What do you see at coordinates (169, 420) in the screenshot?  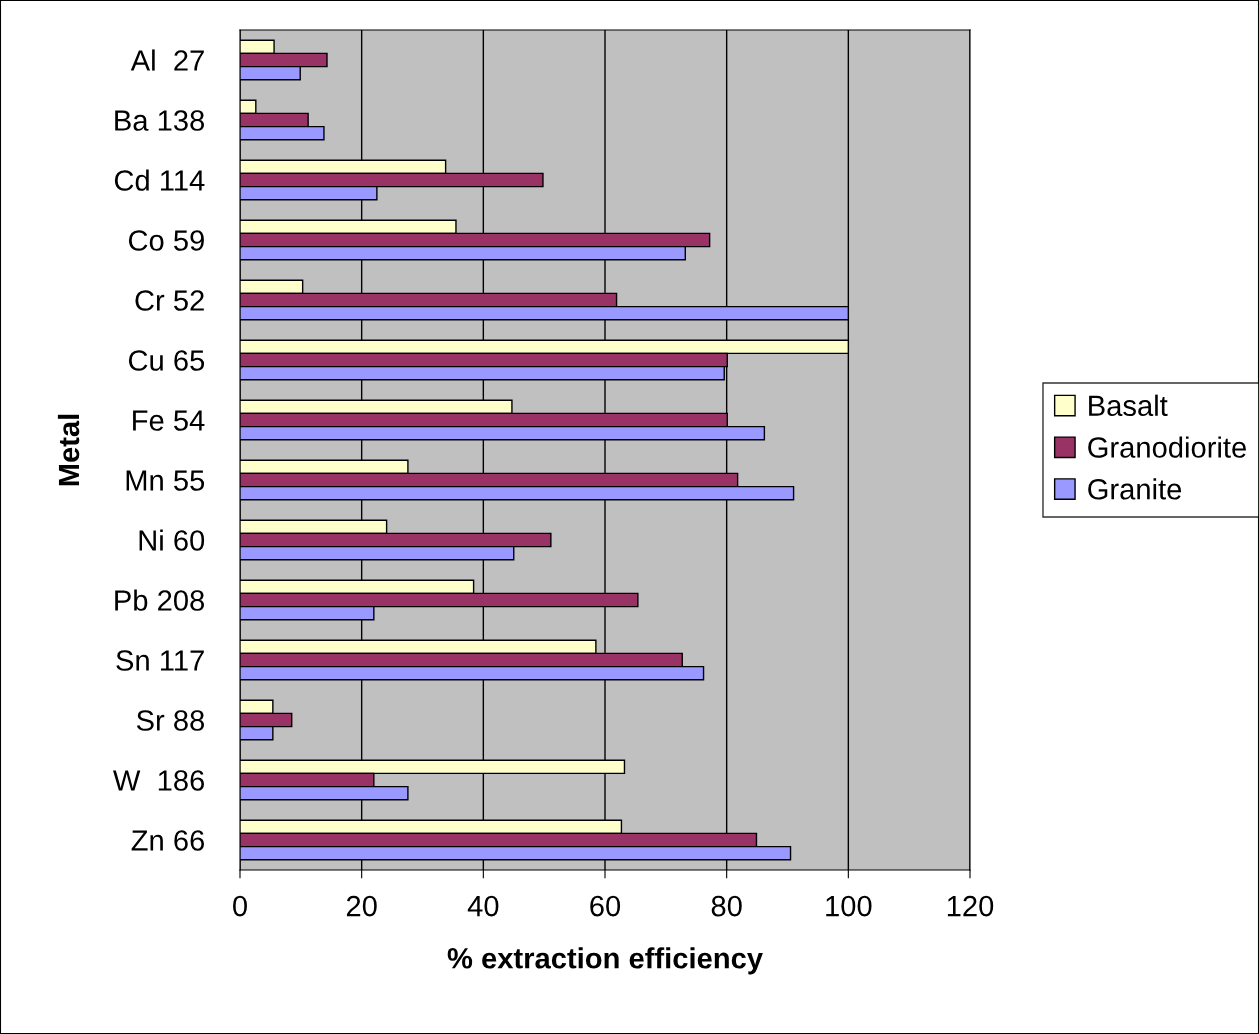 I see `y-tick-label: Fe 54` at bounding box center [169, 420].